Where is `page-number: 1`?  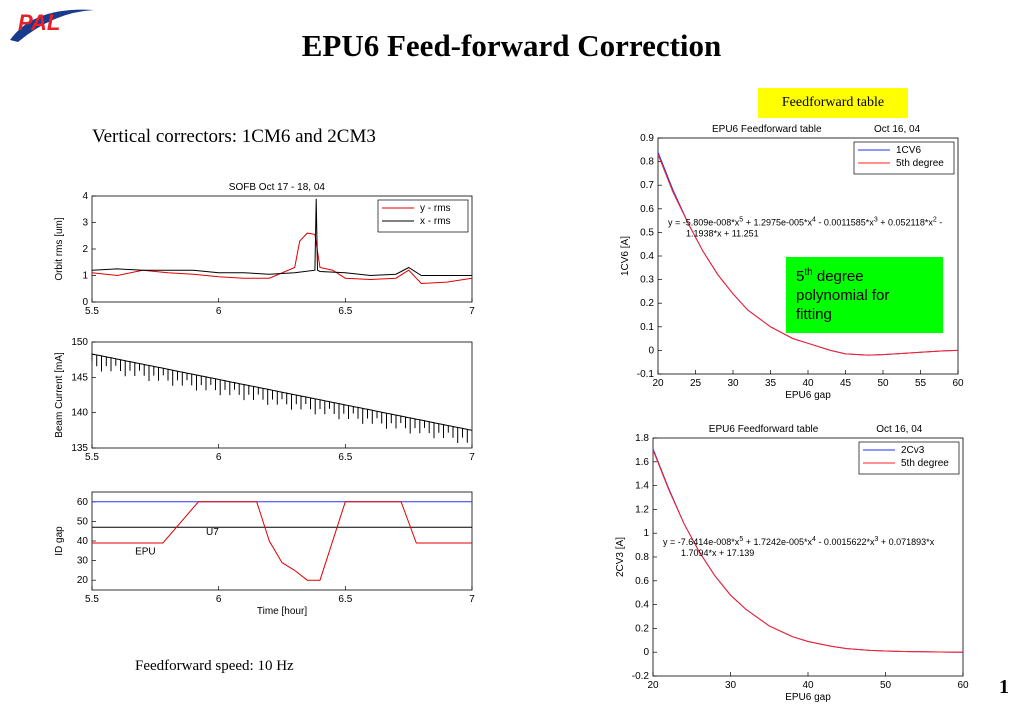 page-number: 1 is located at coordinates (1004, 687).